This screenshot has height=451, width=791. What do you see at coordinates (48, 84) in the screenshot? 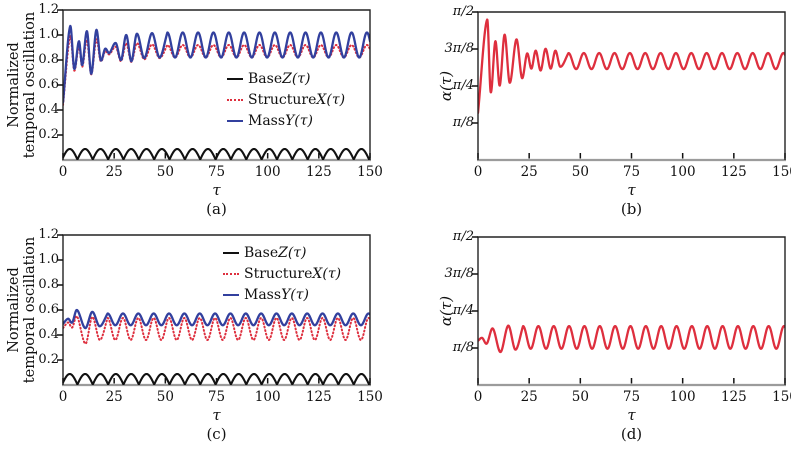
I see `y-tick-label-a-2: 0.6` at bounding box center [48, 84].